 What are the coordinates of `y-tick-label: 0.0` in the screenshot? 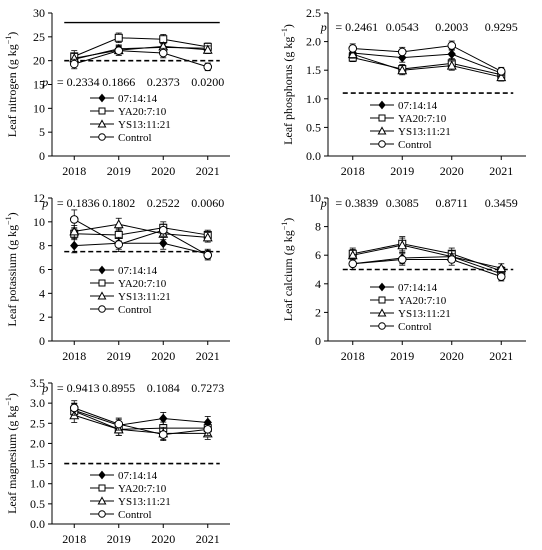 It's located at (37, 524).